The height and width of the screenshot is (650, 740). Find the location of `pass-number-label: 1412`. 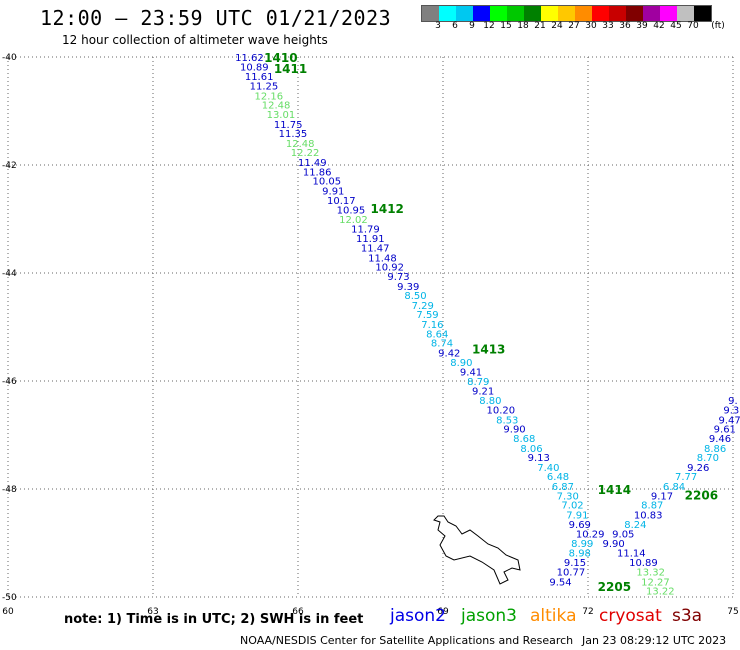

pass-number-label: 1412 is located at coordinates (387, 209).